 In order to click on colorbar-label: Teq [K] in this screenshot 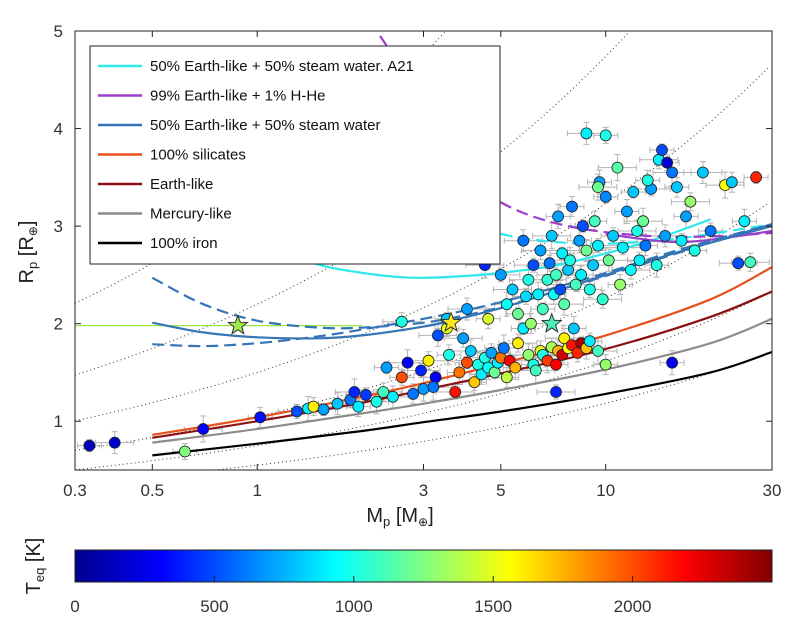, I will do `click(35, 566)`.